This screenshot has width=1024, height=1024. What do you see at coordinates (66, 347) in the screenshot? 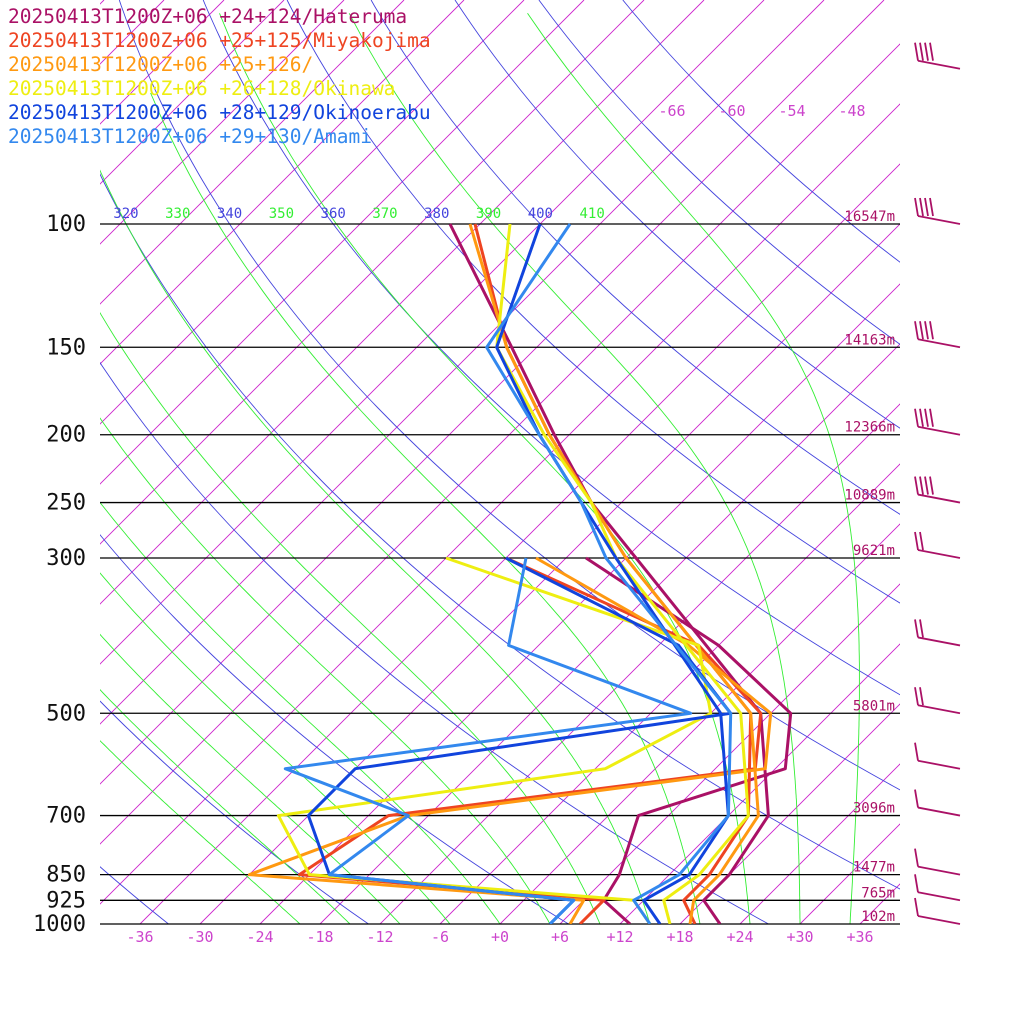
I see `pressure-label: 150` at bounding box center [66, 347].